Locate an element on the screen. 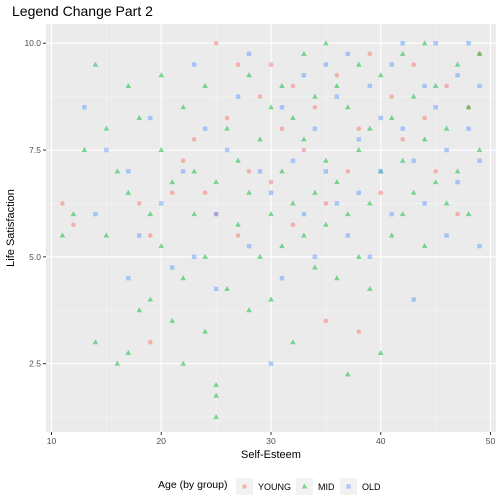 This screenshot has width=504, height=504. legend-symbol-old is located at coordinates (348, 486).